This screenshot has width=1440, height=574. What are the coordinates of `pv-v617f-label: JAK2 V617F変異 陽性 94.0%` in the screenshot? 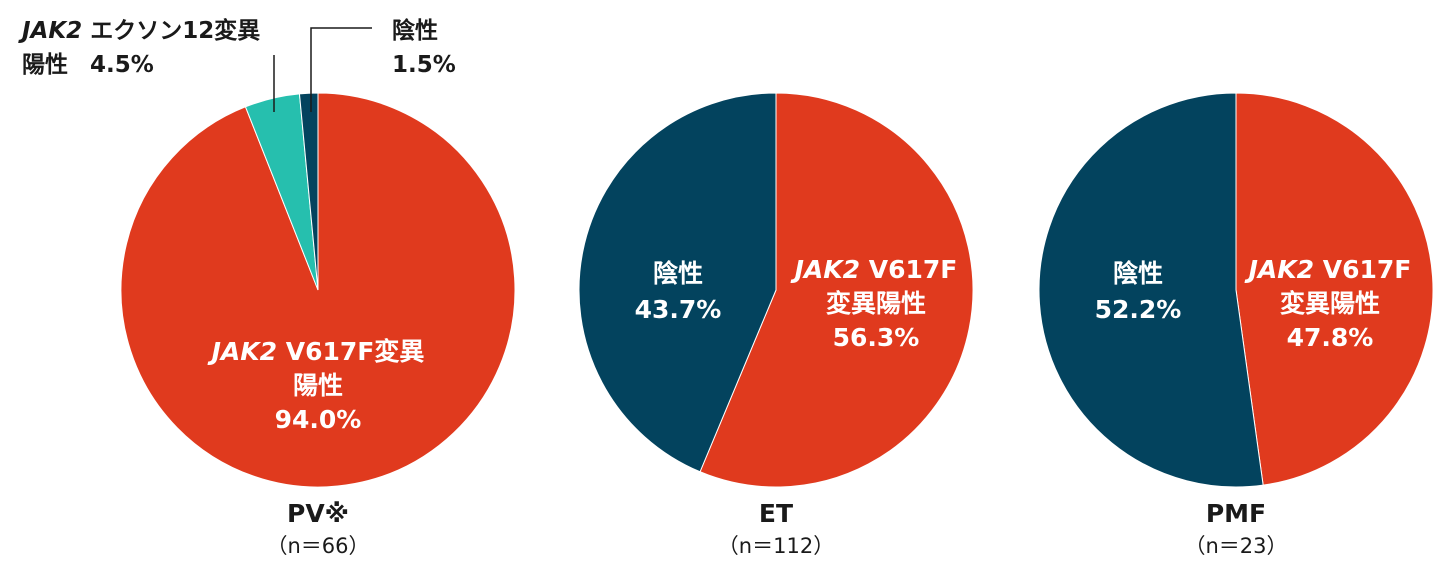 It's located at (316, 385).